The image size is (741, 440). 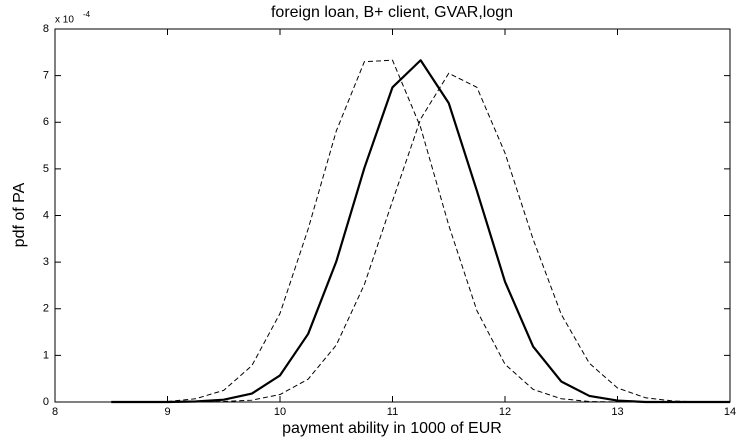 What do you see at coordinates (392, 428) in the screenshot?
I see `x-axis-label: payment ability in 1000 of EUR` at bounding box center [392, 428].